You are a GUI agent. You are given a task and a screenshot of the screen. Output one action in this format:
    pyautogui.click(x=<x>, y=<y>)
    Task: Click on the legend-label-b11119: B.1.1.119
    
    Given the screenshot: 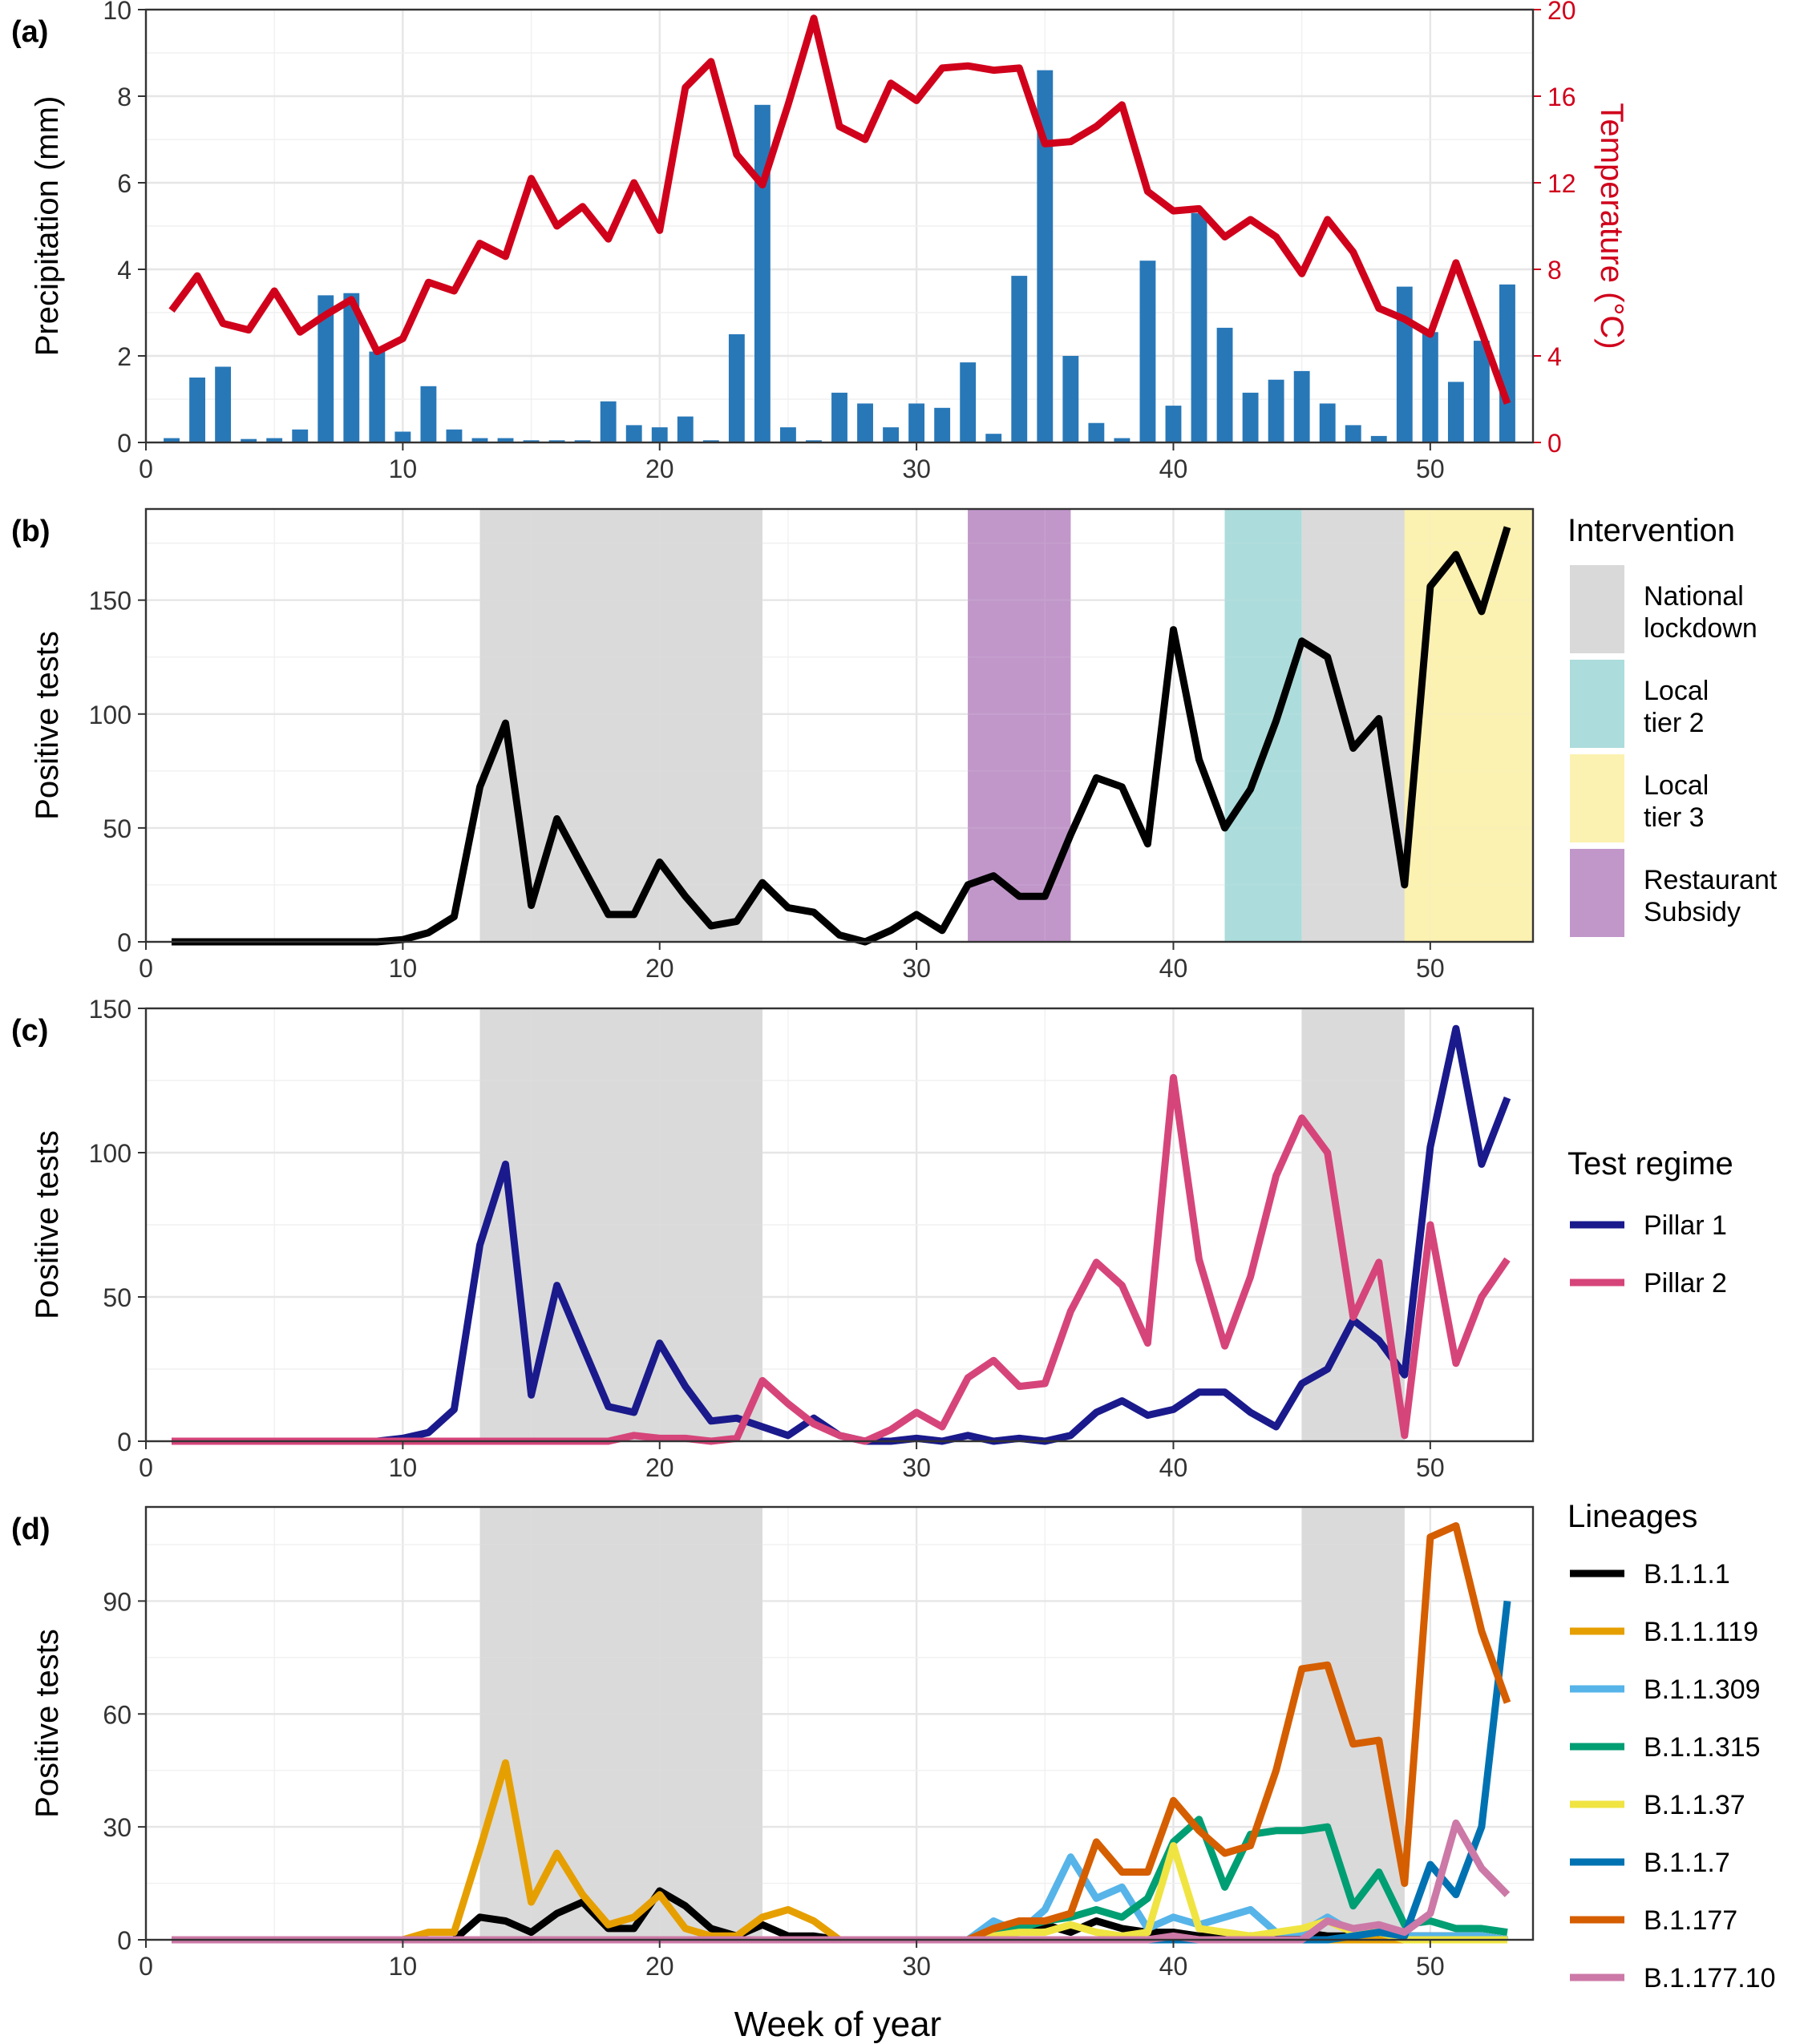 What is the action you would take?
    pyautogui.click(x=1701, y=1632)
    